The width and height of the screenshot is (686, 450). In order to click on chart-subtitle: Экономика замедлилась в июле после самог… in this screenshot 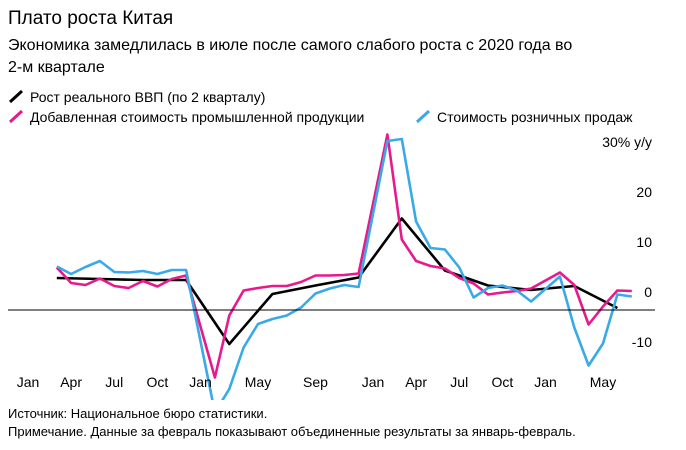, I will do `click(290, 45)`.